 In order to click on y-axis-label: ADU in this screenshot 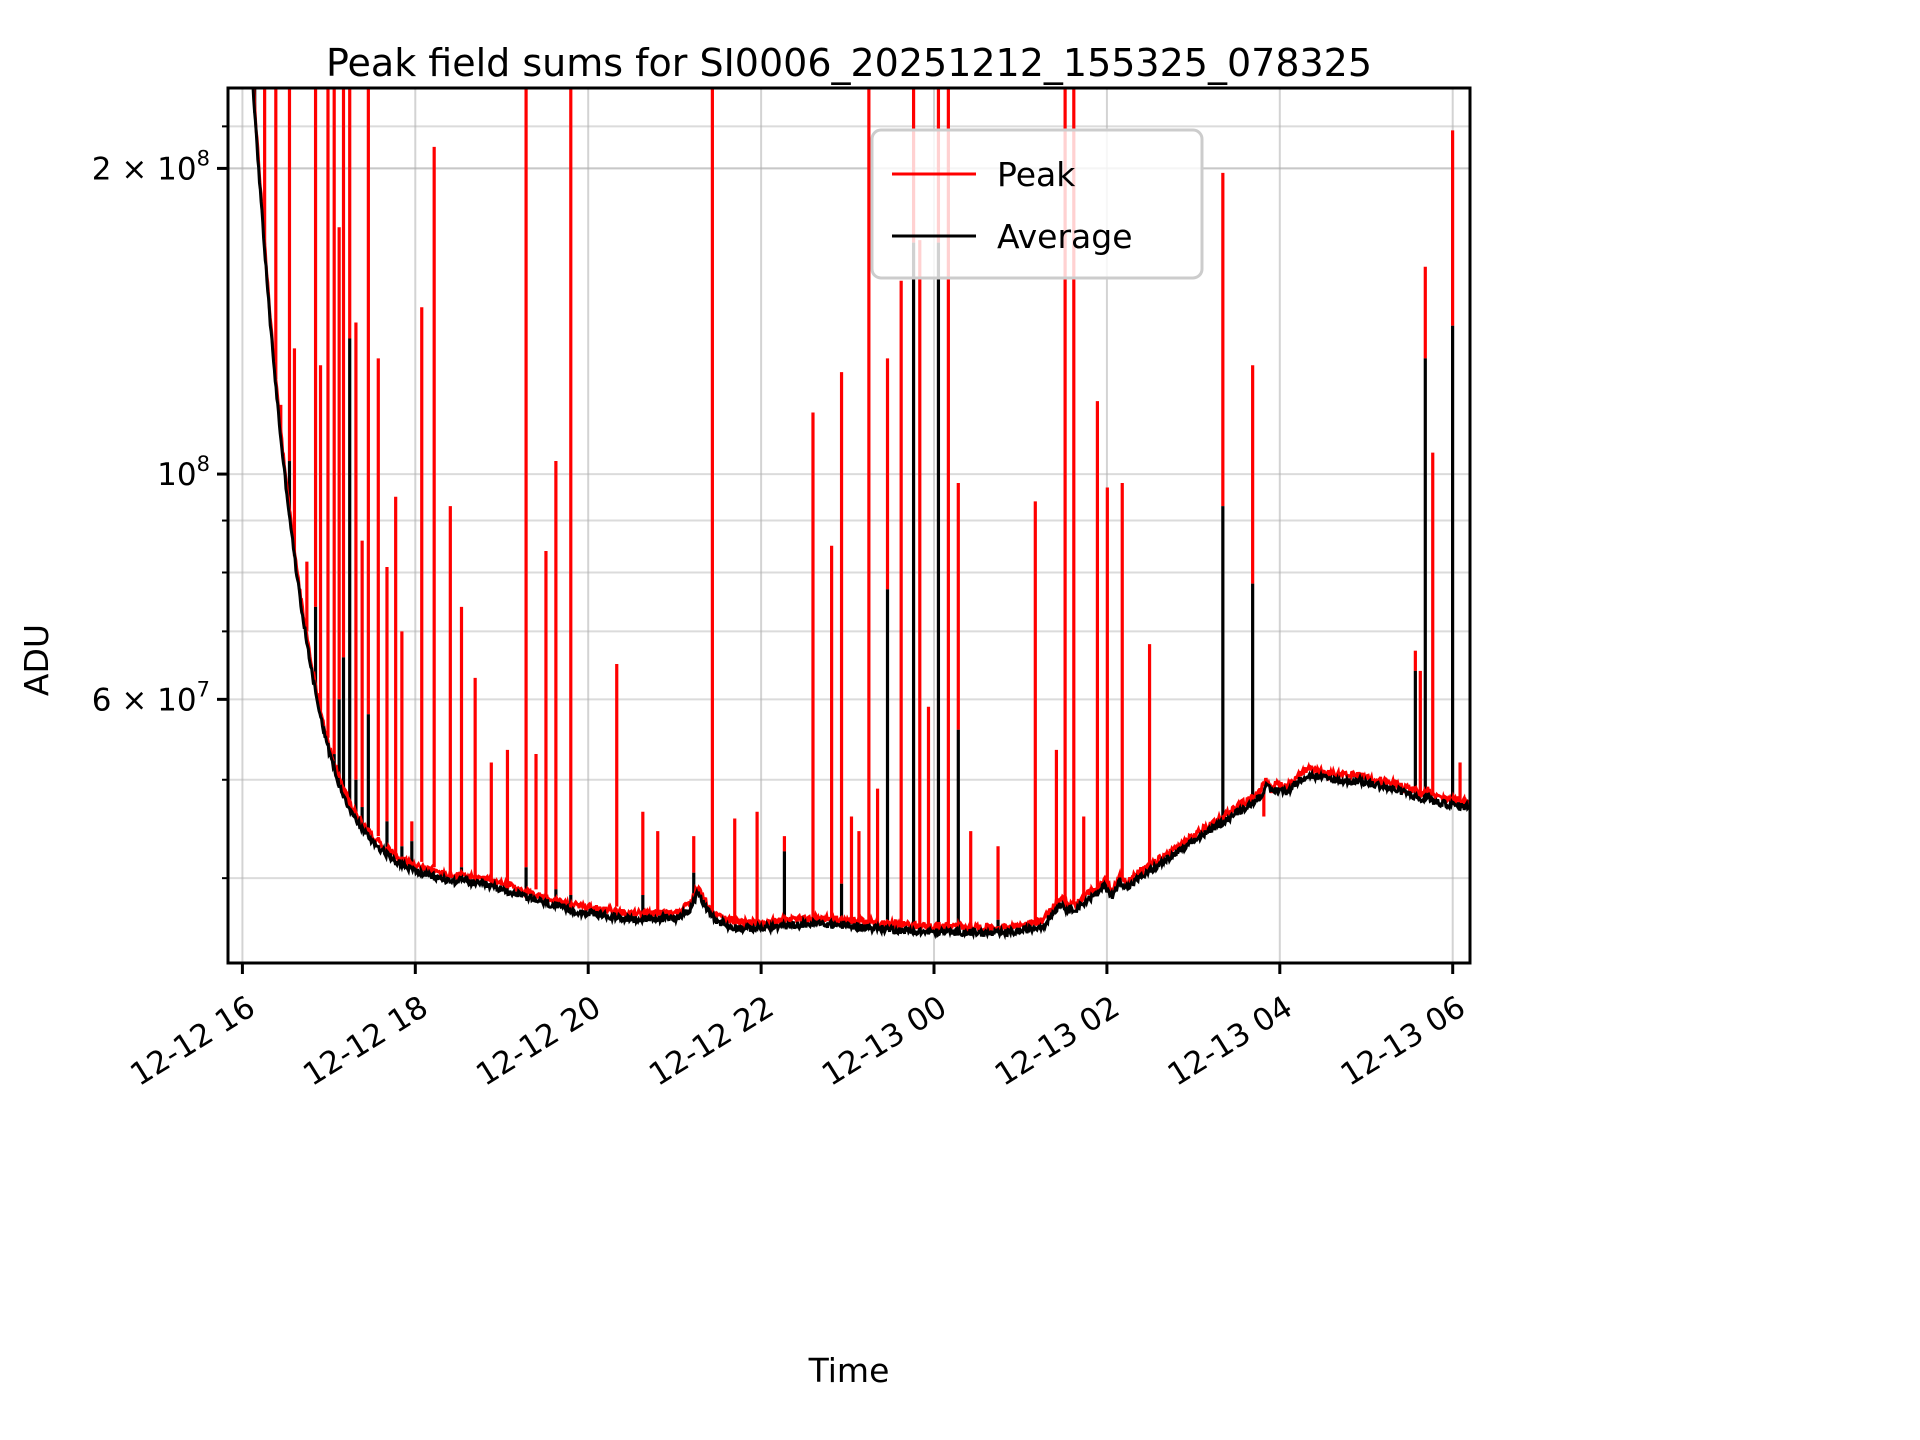, I will do `click(36, 660)`.